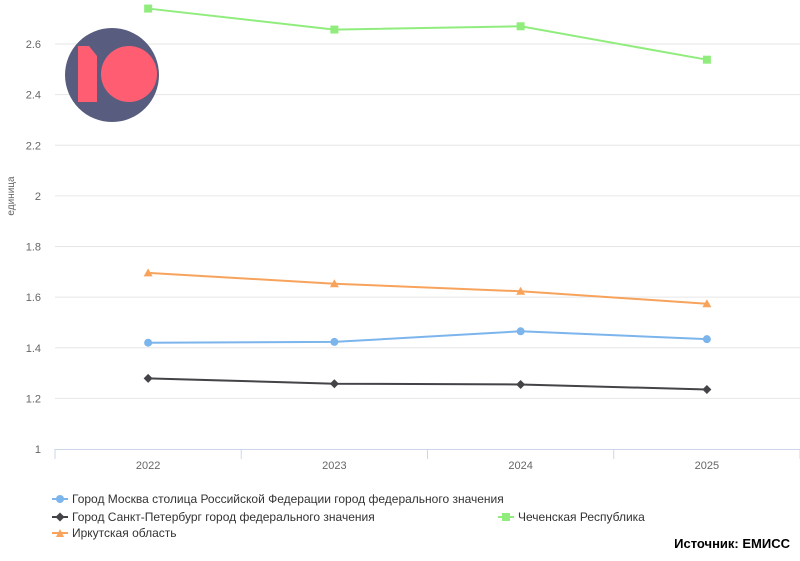 This screenshot has height=561, width=800. I want to click on legend-item-irkutsk: Иркутская область, so click(114, 533).